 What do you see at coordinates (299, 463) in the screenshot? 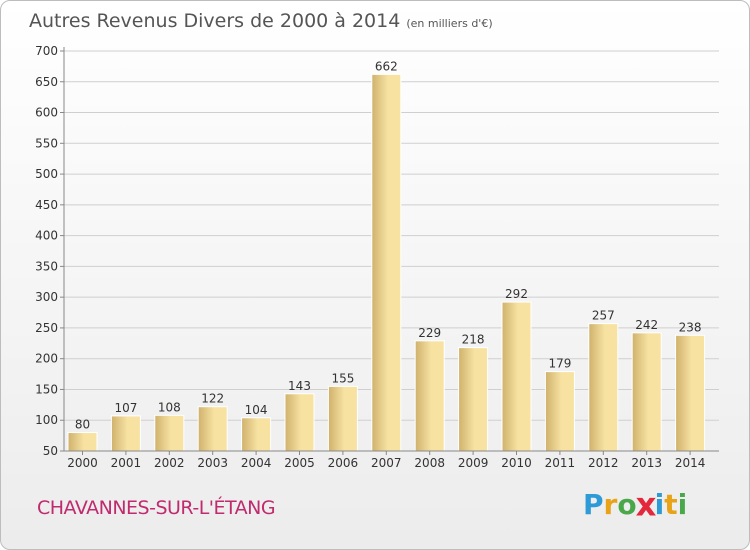
I see `x-tick-label-2005: 2005` at bounding box center [299, 463].